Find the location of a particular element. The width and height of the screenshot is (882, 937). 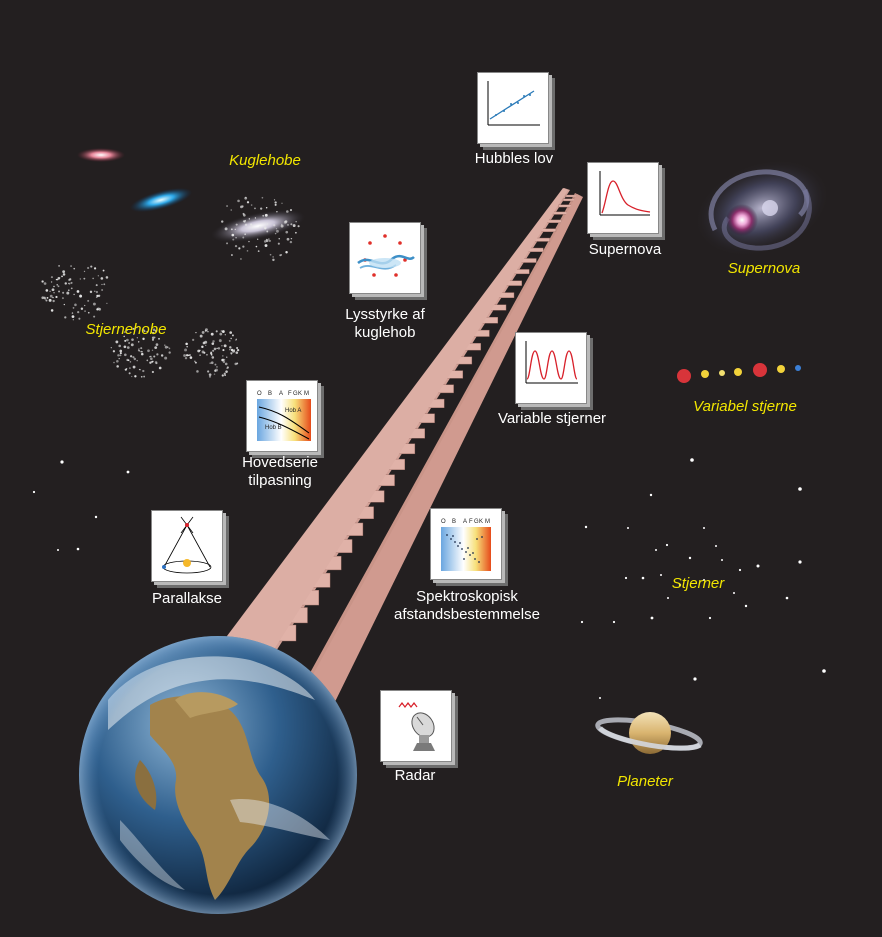

ladder-rung is located at coordinates (554, 221).